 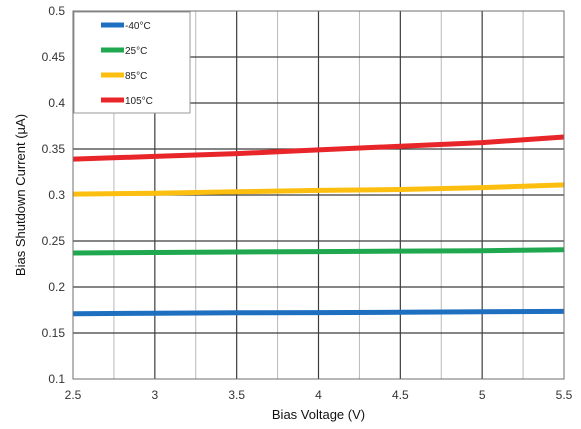 I want to click on legend-box, so click(x=132, y=62).